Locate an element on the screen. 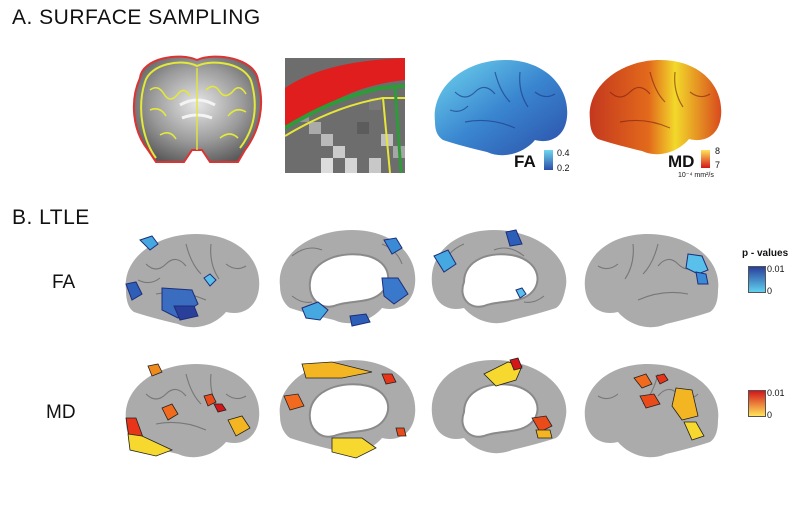  md-surface-brain is located at coordinates (654, 109).